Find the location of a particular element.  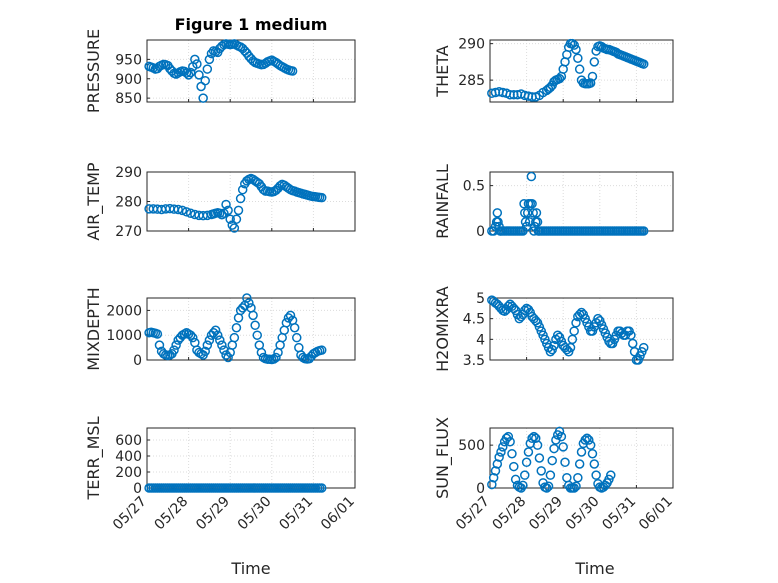

y-axis-label: TERR_MSL is located at coordinates (94, 458).